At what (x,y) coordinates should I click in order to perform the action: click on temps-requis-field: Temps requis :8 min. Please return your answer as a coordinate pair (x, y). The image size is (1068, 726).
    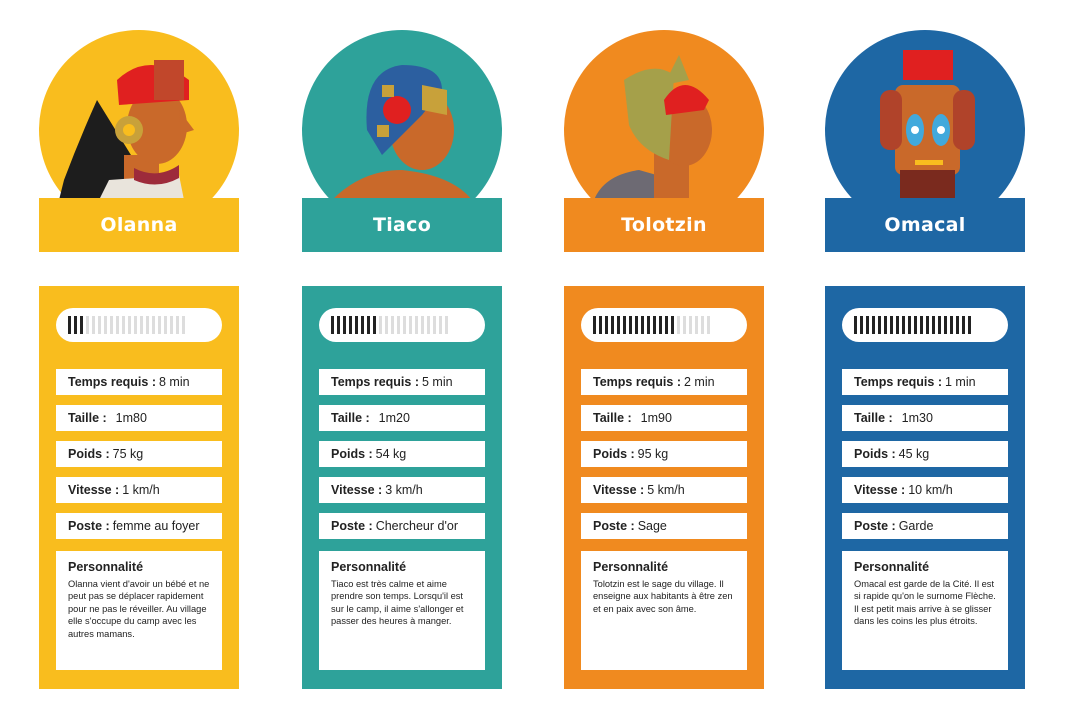
    Looking at the image, I should click on (139, 382).